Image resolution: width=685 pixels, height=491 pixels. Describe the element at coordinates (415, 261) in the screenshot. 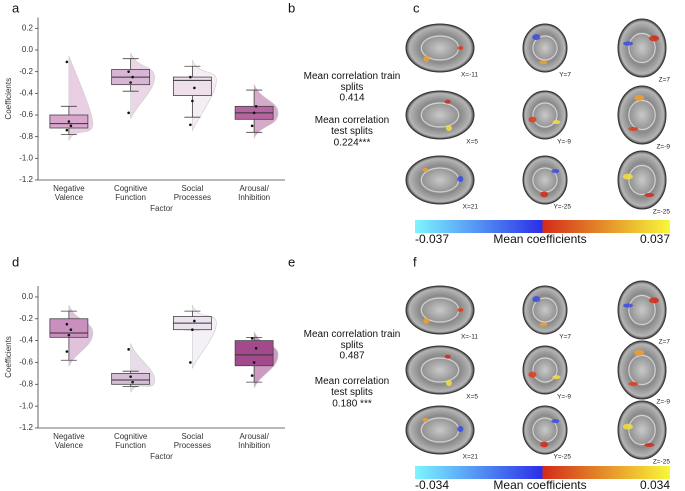

I see `panel-label: f` at that location.